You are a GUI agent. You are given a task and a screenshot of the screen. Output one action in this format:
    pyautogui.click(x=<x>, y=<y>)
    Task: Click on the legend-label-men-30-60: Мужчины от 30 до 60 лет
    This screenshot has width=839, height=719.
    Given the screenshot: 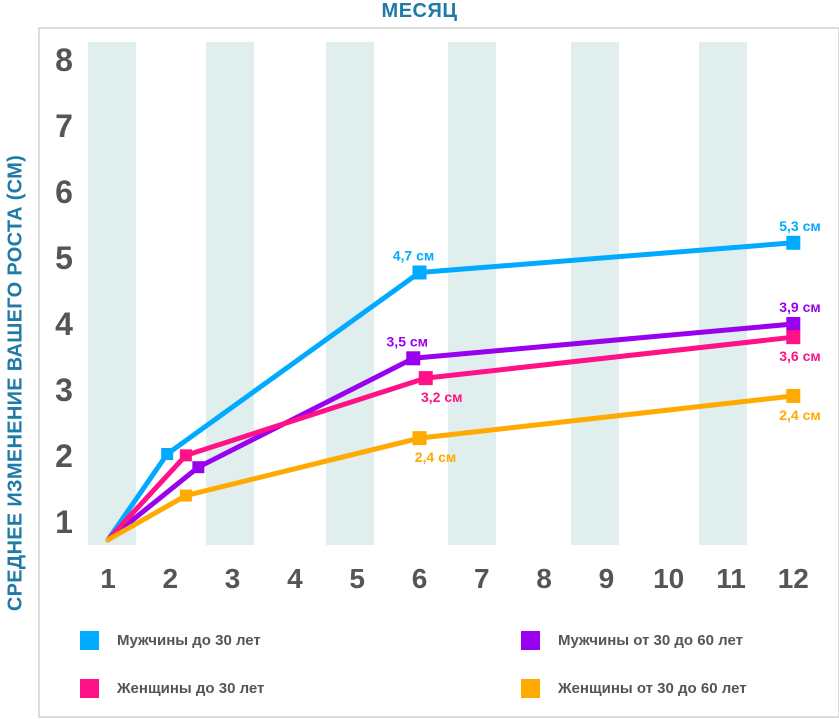 What is the action you would take?
    pyautogui.click(x=650, y=640)
    